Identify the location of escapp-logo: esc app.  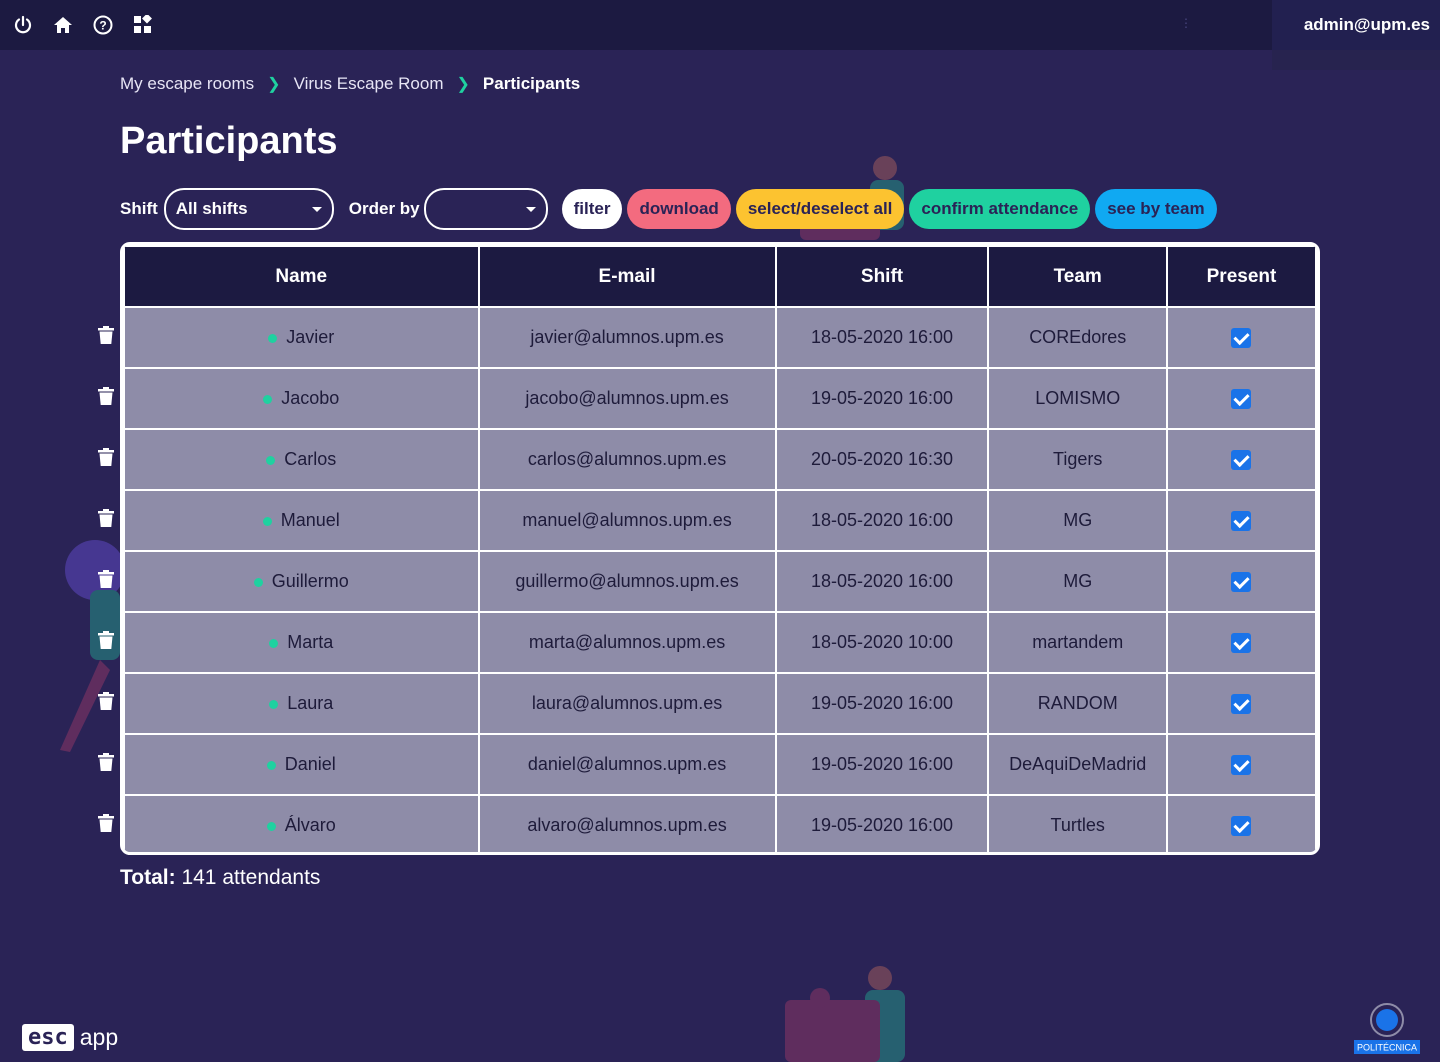
(70, 1037).